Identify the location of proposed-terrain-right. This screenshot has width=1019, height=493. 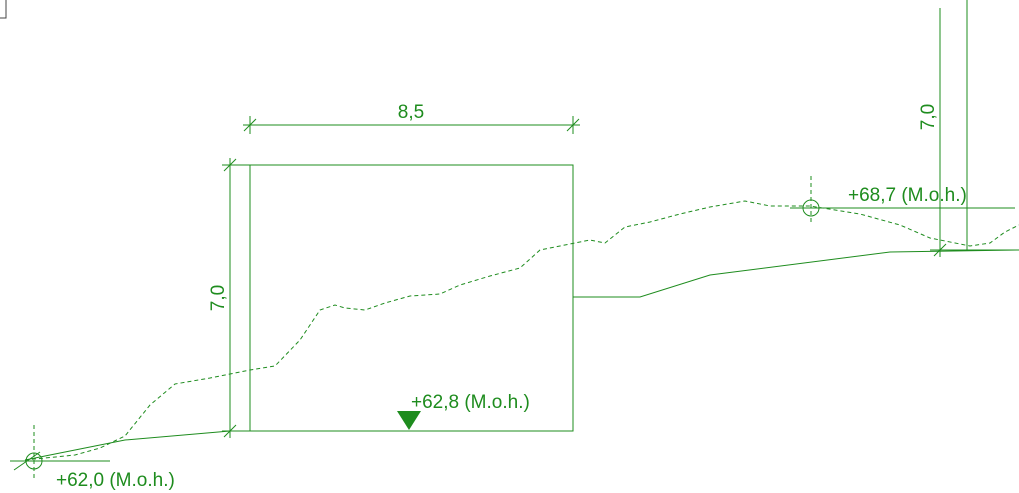
(796, 273).